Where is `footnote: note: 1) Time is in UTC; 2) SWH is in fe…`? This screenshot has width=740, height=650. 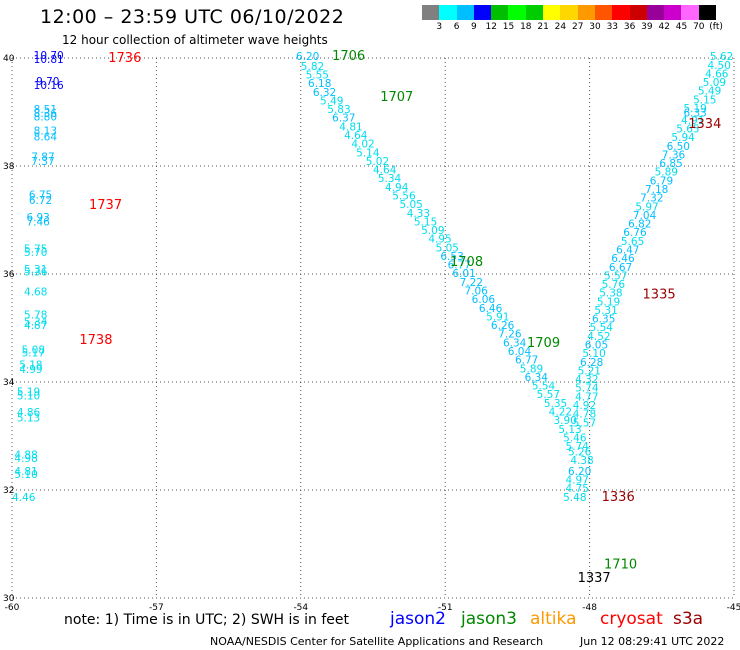
footnote: note: 1) Time is in UTC; 2) SWH is in fe… is located at coordinates (207, 620).